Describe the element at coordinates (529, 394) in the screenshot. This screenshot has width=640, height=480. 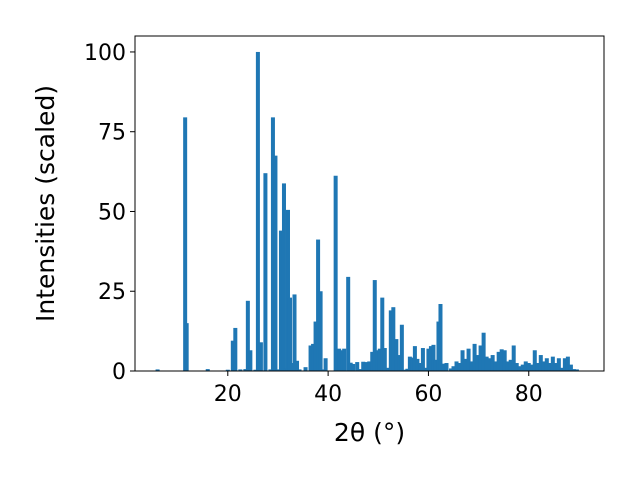
I see `x-tick-label: 80` at that location.